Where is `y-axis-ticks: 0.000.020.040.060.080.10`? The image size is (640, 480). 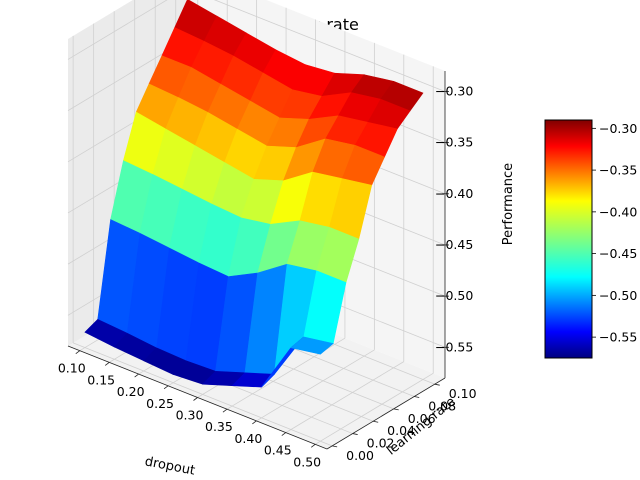
y-axis-ticks: 0.000.020.040.060.080.10 is located at coordinates (404, 423).